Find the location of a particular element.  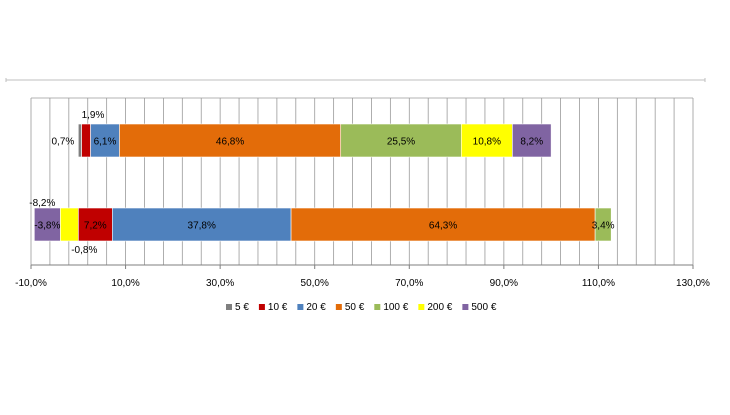

legend-label: 100 € is located at coordinates (395, 307).